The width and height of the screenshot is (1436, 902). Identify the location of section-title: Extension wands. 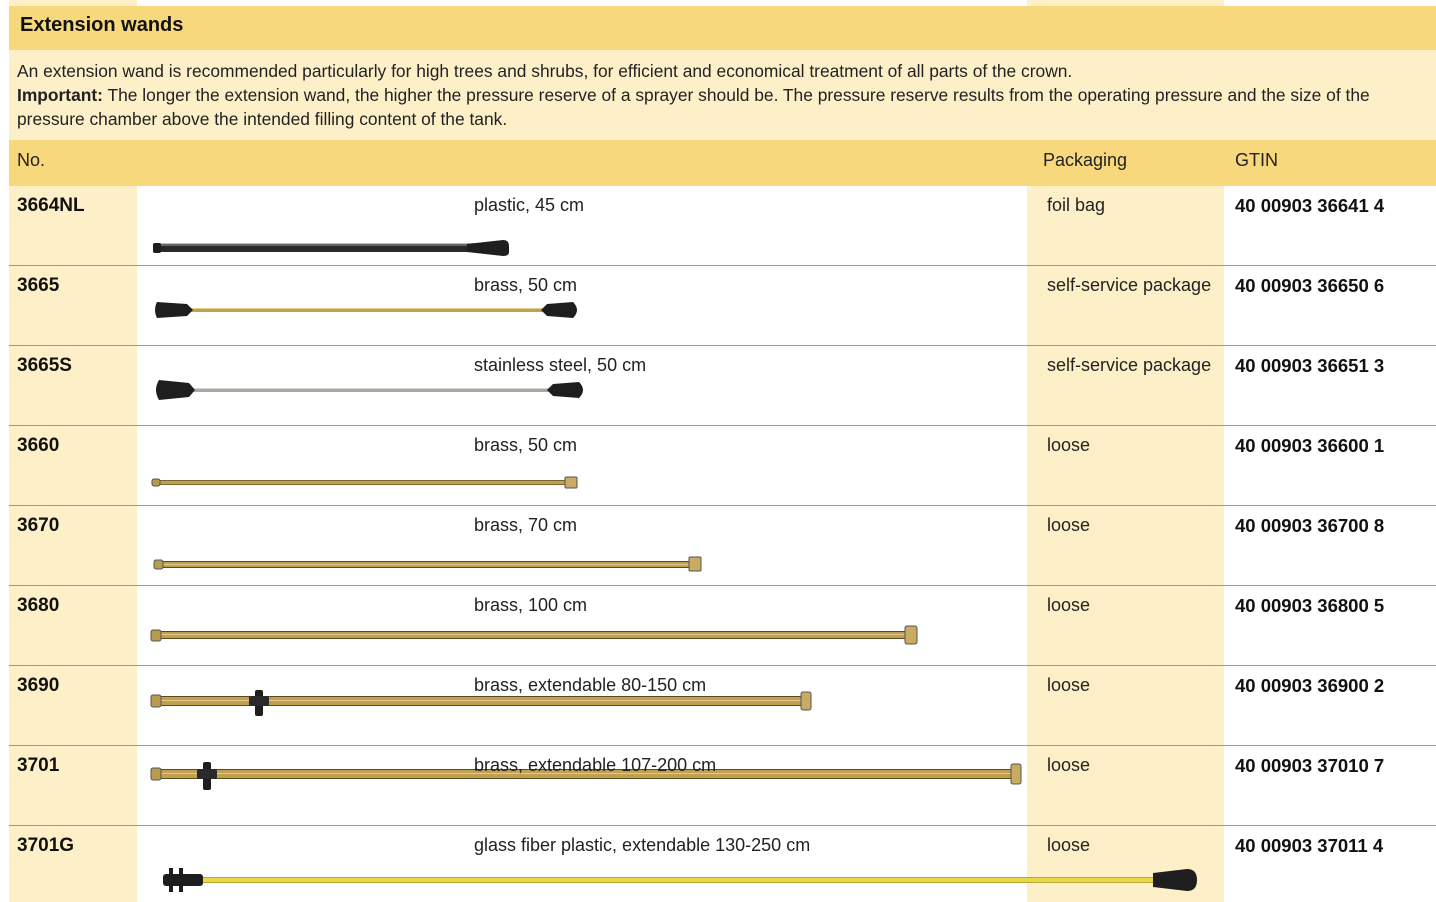
(102, 25).